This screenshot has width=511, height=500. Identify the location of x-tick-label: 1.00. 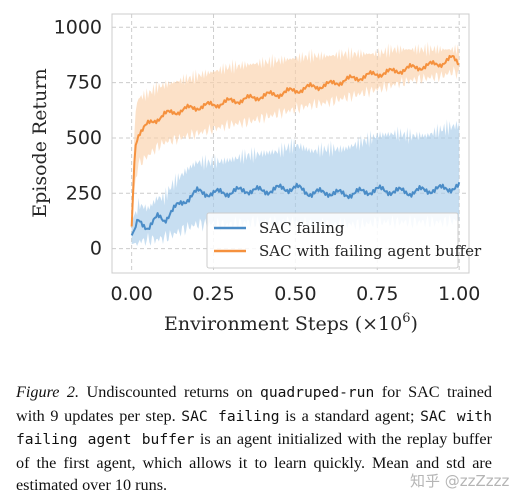
(459, 294).